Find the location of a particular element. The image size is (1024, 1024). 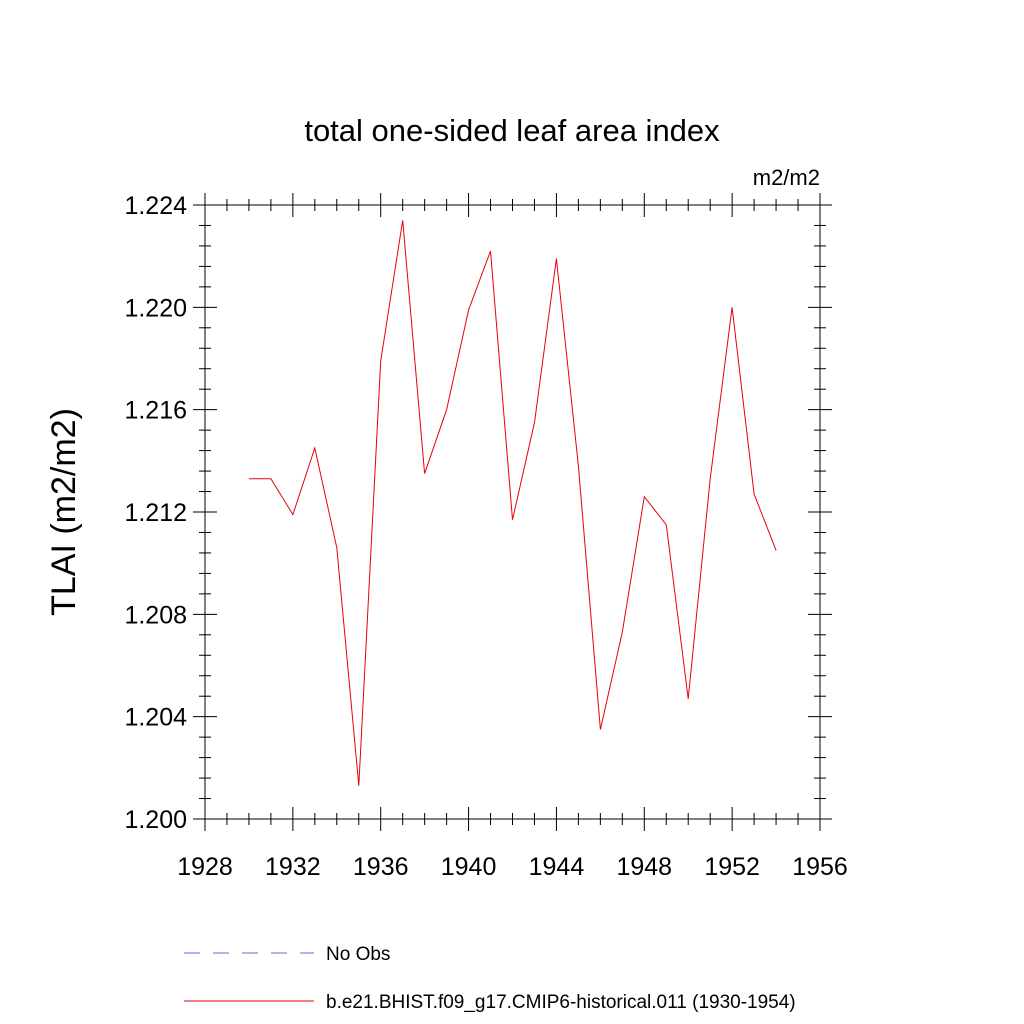

chart-title: total one-sided leaf area index is located at coordinates (512, 130).